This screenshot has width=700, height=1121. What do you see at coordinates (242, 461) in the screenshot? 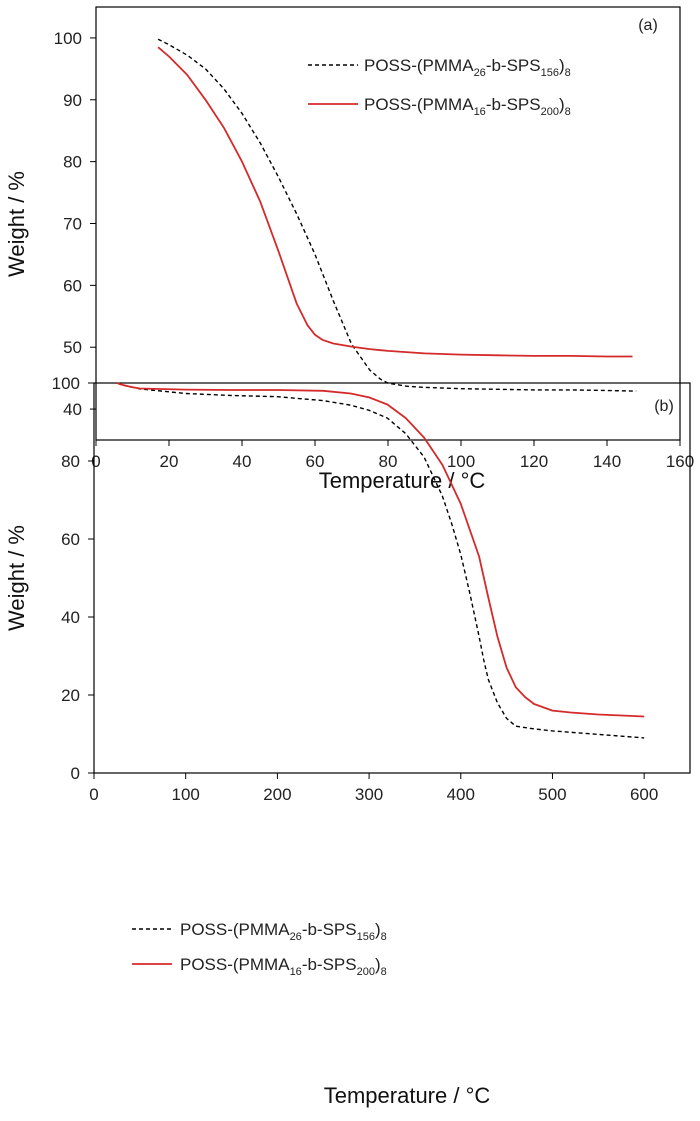
I see `x-tick-label: 40` at bounding box center [242, 461].